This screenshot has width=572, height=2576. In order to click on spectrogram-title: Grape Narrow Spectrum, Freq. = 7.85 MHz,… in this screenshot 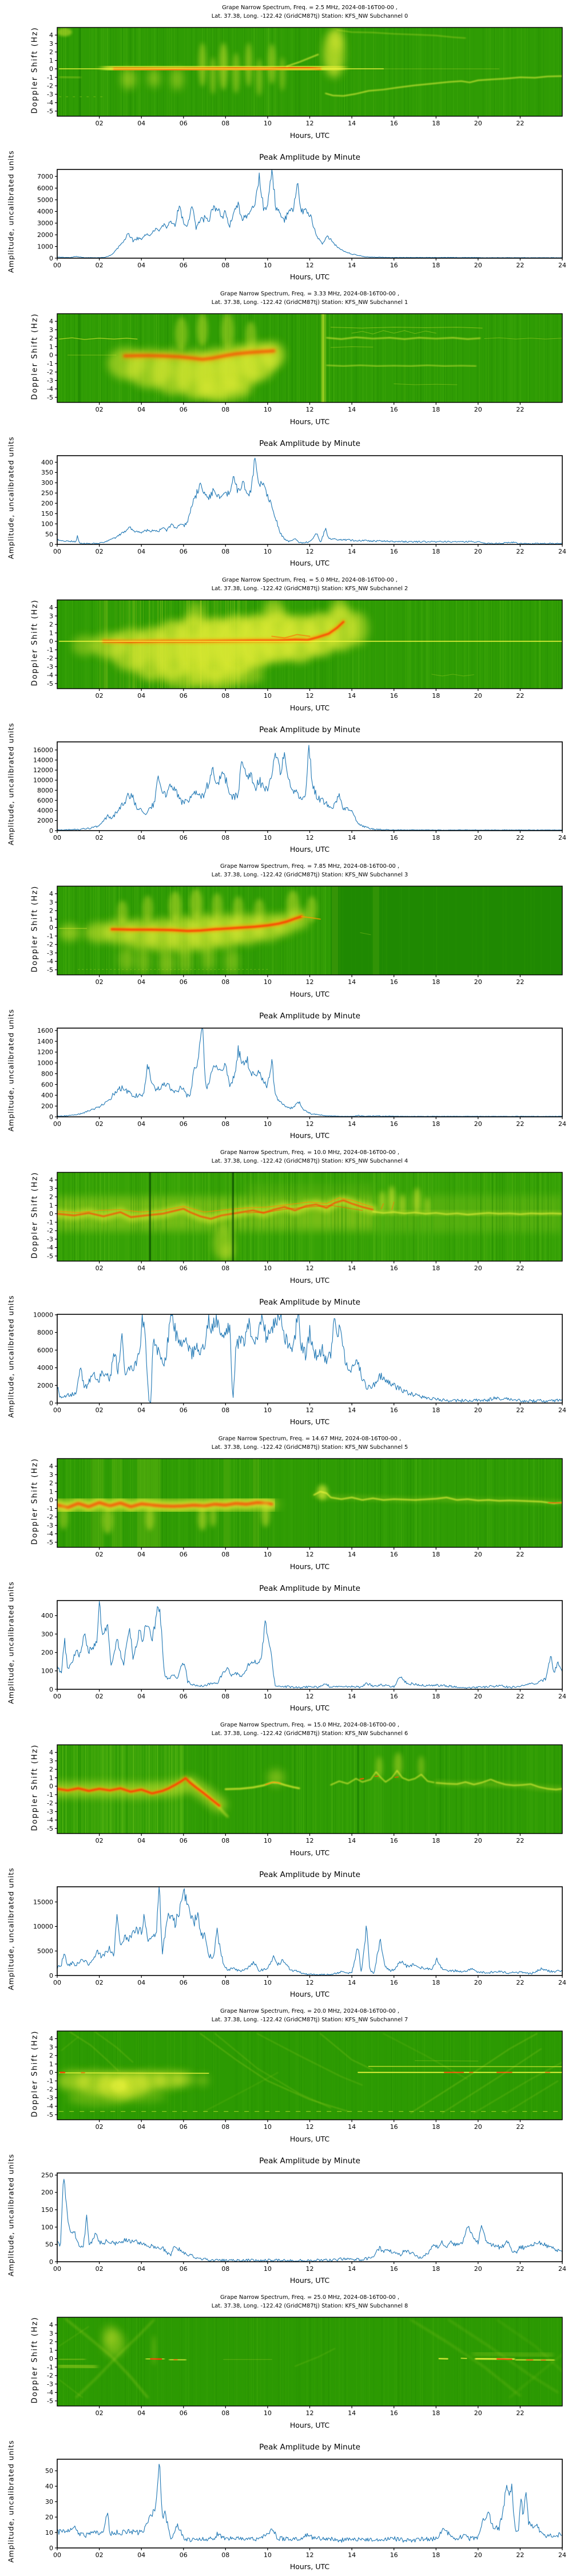, I will do `click(309, 870)`.